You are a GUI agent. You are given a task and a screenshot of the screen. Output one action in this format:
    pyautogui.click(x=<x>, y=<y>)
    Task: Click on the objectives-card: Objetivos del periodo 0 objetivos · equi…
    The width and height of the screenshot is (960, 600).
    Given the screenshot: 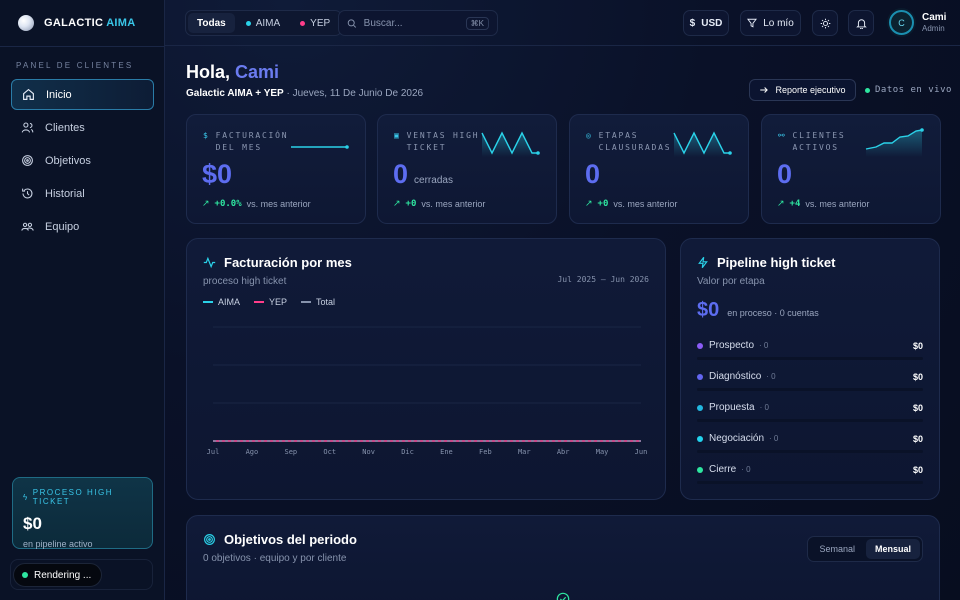 What is the action you would take?
    pyautogui.click(x=563, y=557)
    